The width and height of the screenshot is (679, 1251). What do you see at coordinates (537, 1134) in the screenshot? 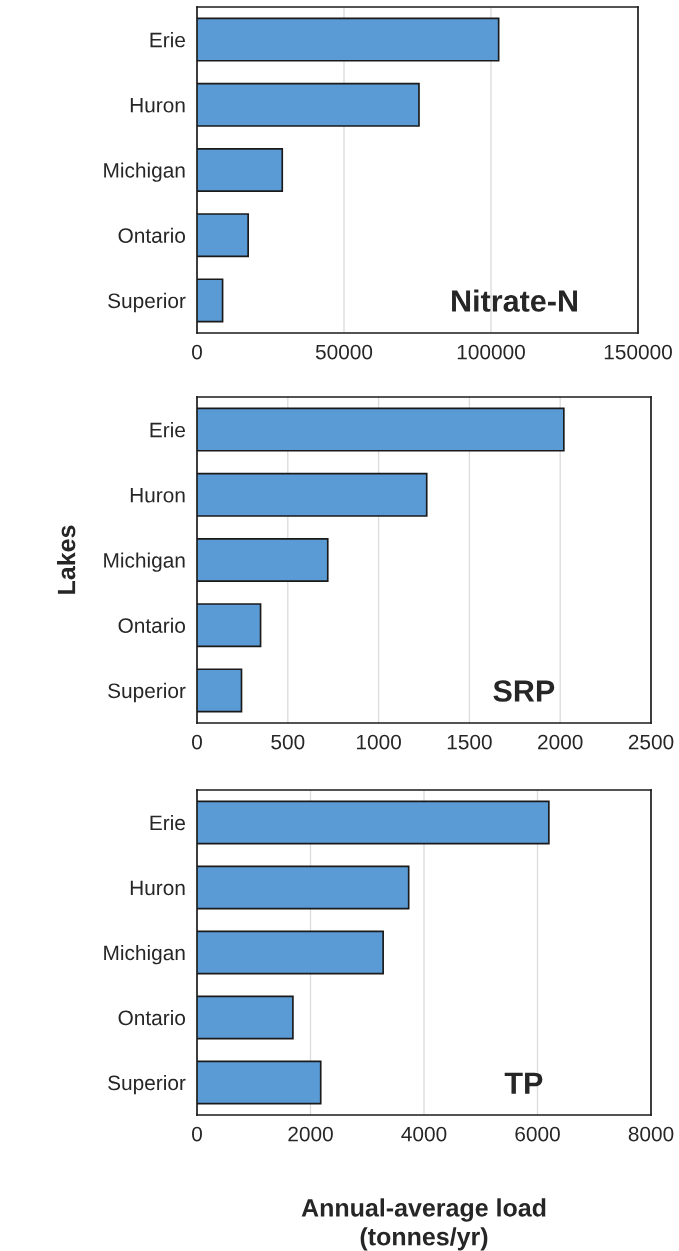
I see `x-tick-label: 6000` at bounding box center [537, 1134].